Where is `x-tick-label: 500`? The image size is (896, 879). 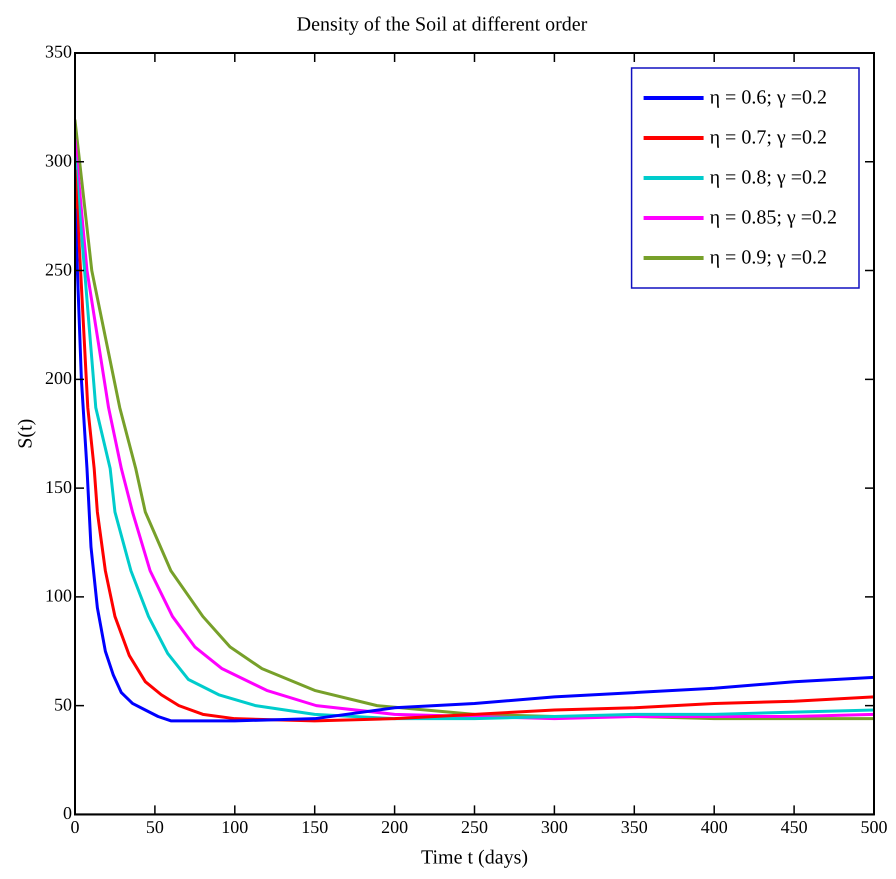 x-tick-label: 500 is located at coordinates (874, 826).